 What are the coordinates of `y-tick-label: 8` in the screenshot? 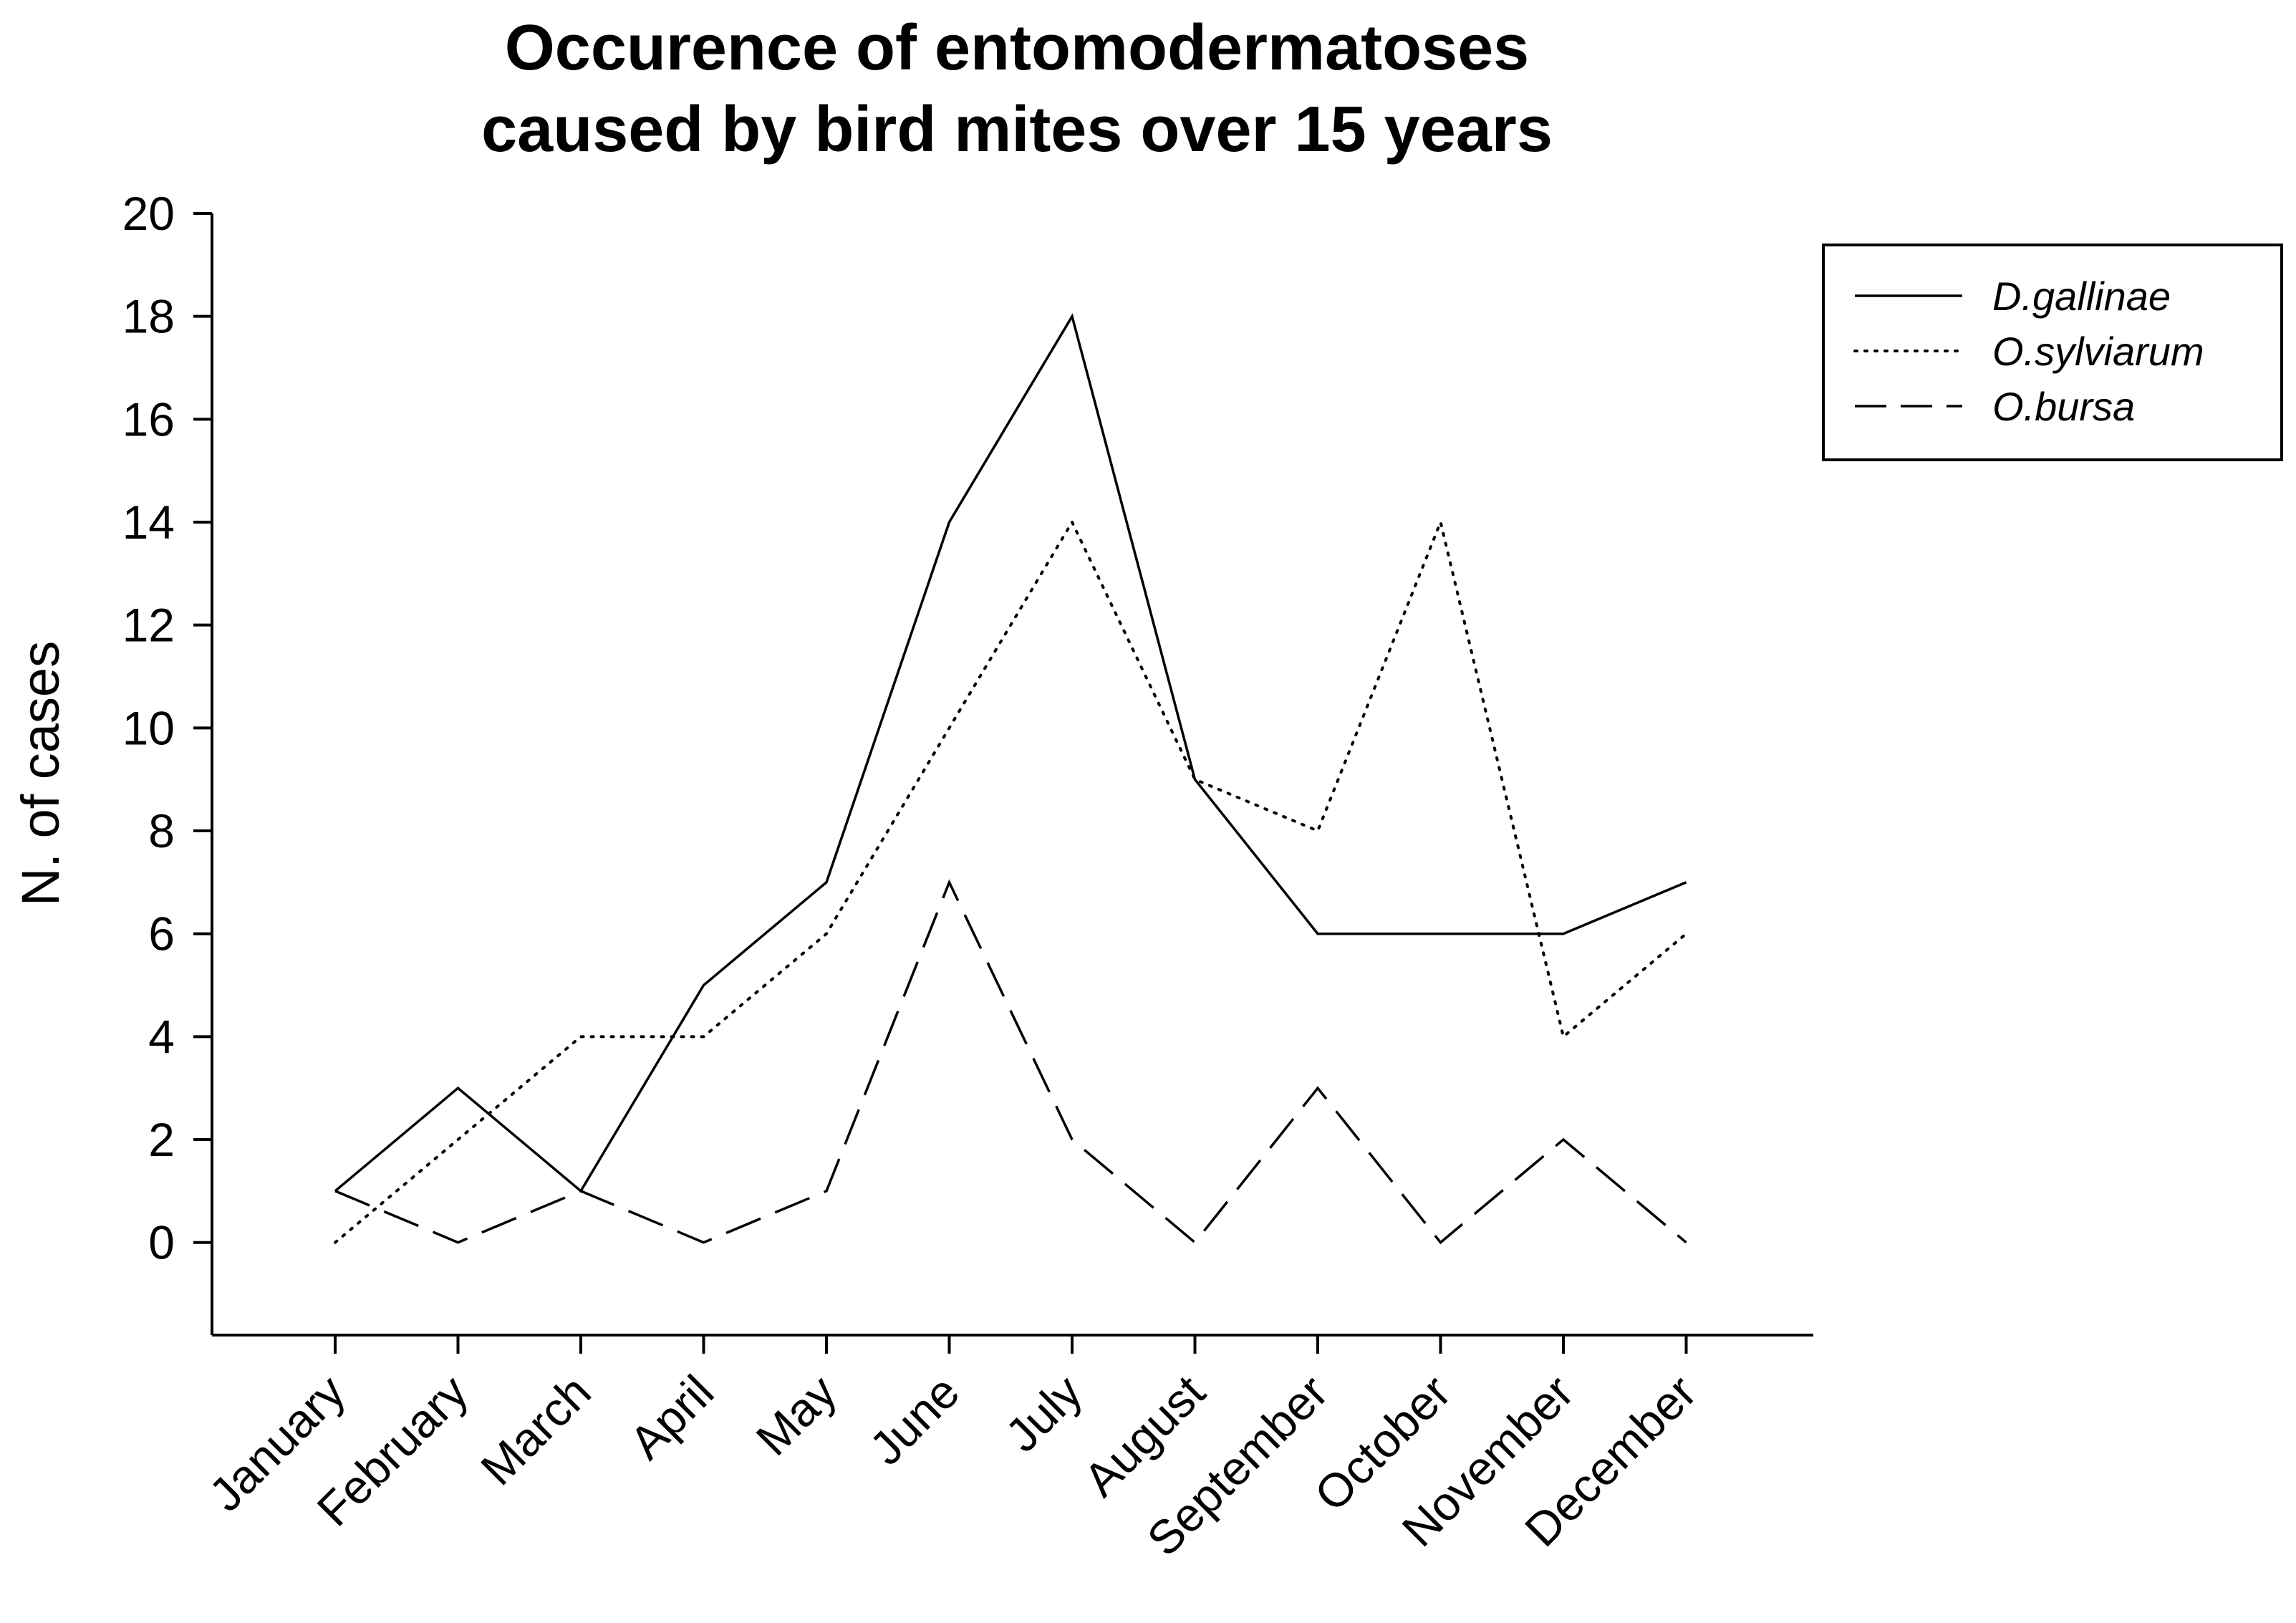 It's located at (161, 830).